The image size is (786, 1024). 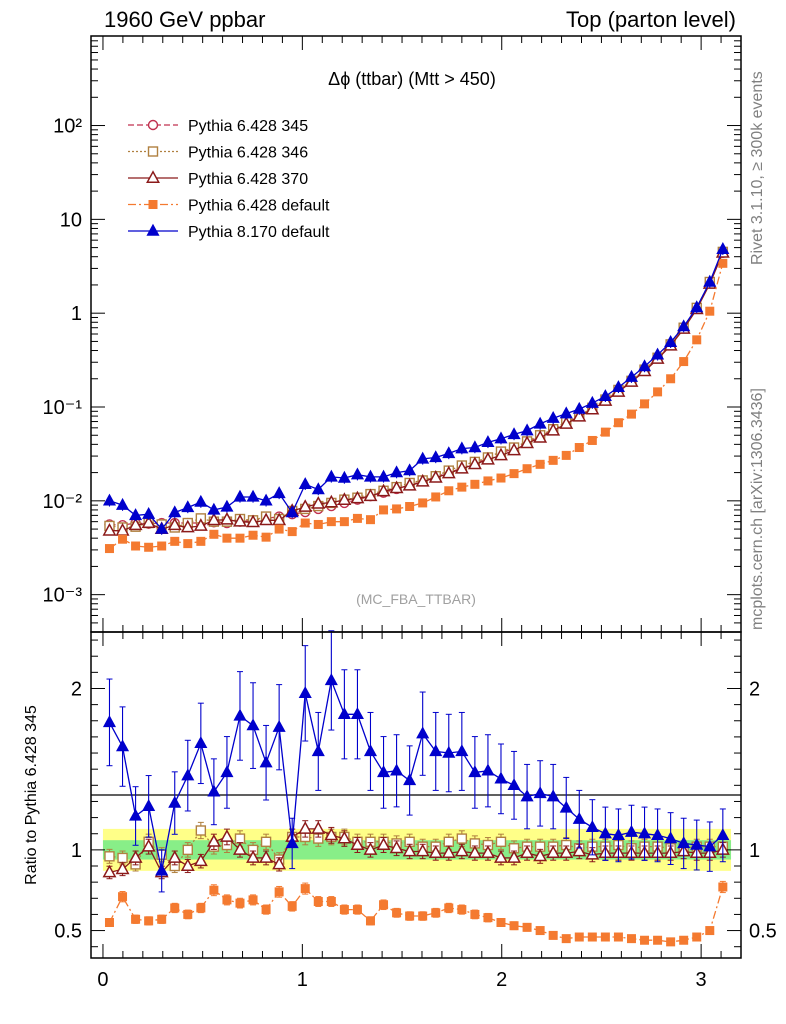 I want to click on ratio-y-tick-label-left: 1, so click(x=76, y=851).